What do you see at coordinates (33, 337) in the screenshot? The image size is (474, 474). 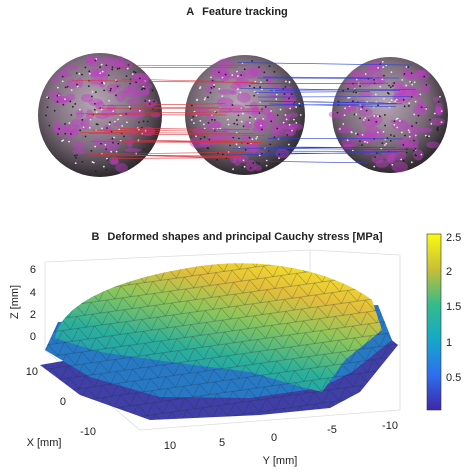 I see `z-tick-label: 0` at bounding box center [33, 337].